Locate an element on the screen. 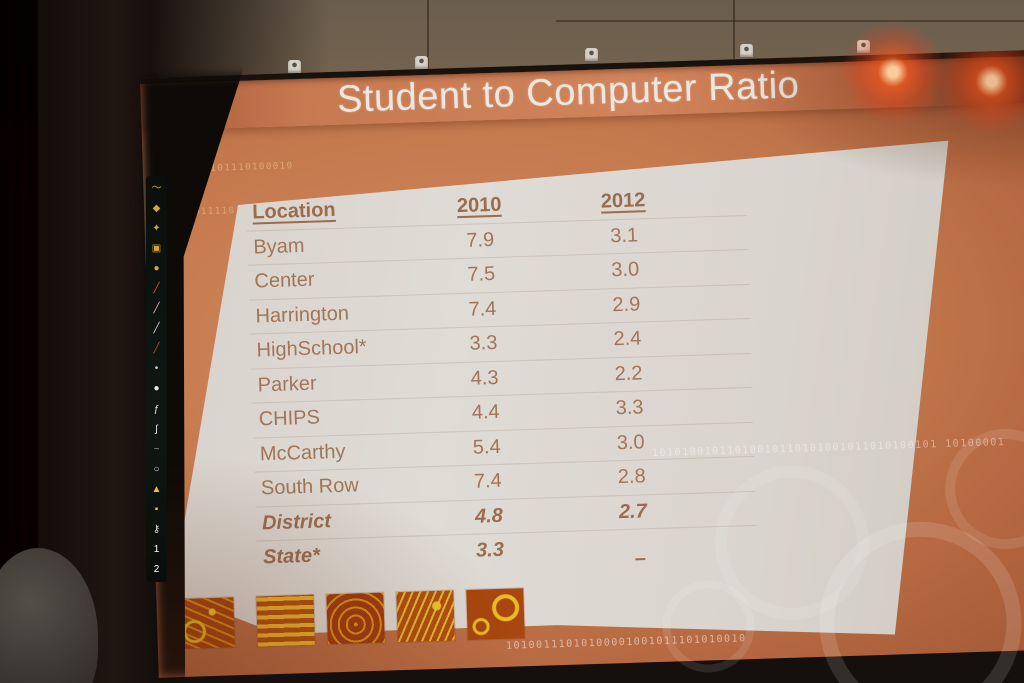 The image size is (1024, 683). table-cell-location: Parker is located at coordinates (287, 384).